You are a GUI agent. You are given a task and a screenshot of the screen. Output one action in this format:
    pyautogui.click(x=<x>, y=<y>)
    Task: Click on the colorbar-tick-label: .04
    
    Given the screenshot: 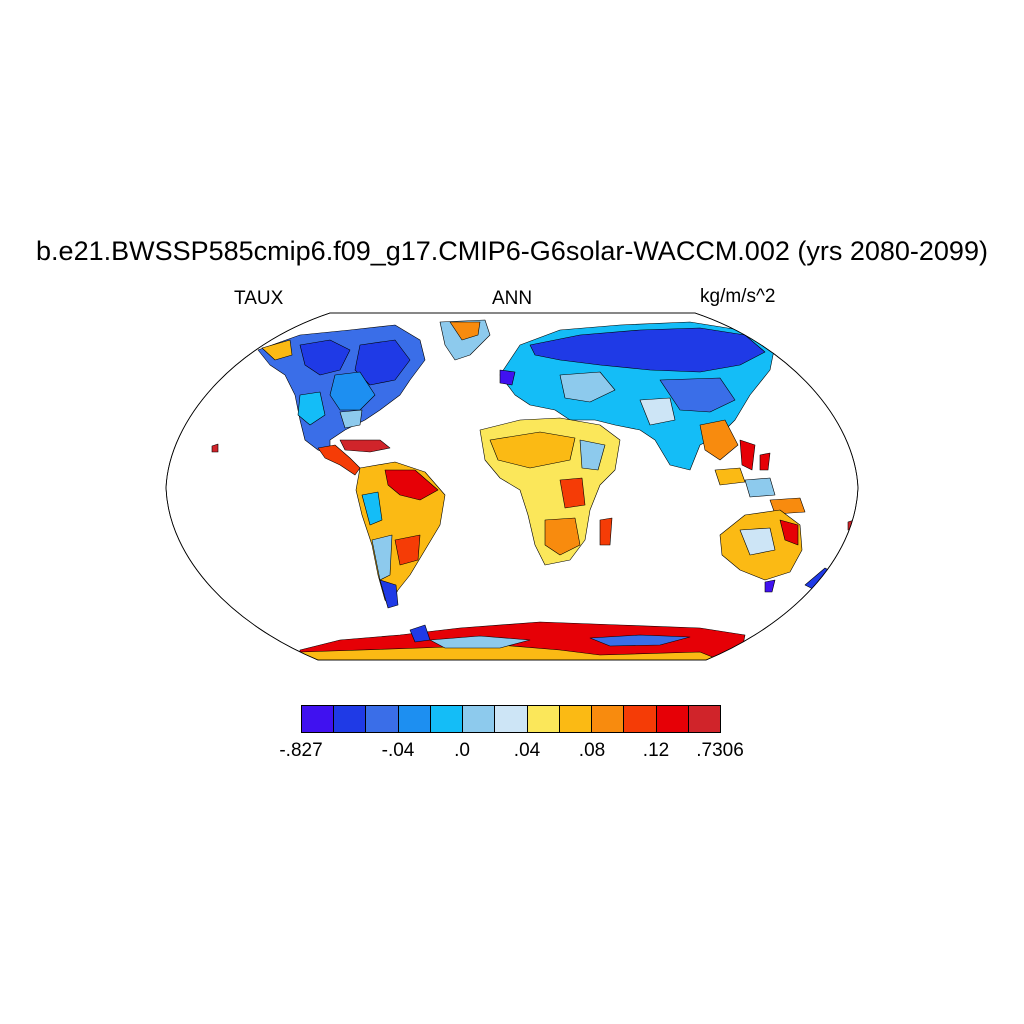 What is the action you would take?
    pyautogui.click(x=527, y=750)
    